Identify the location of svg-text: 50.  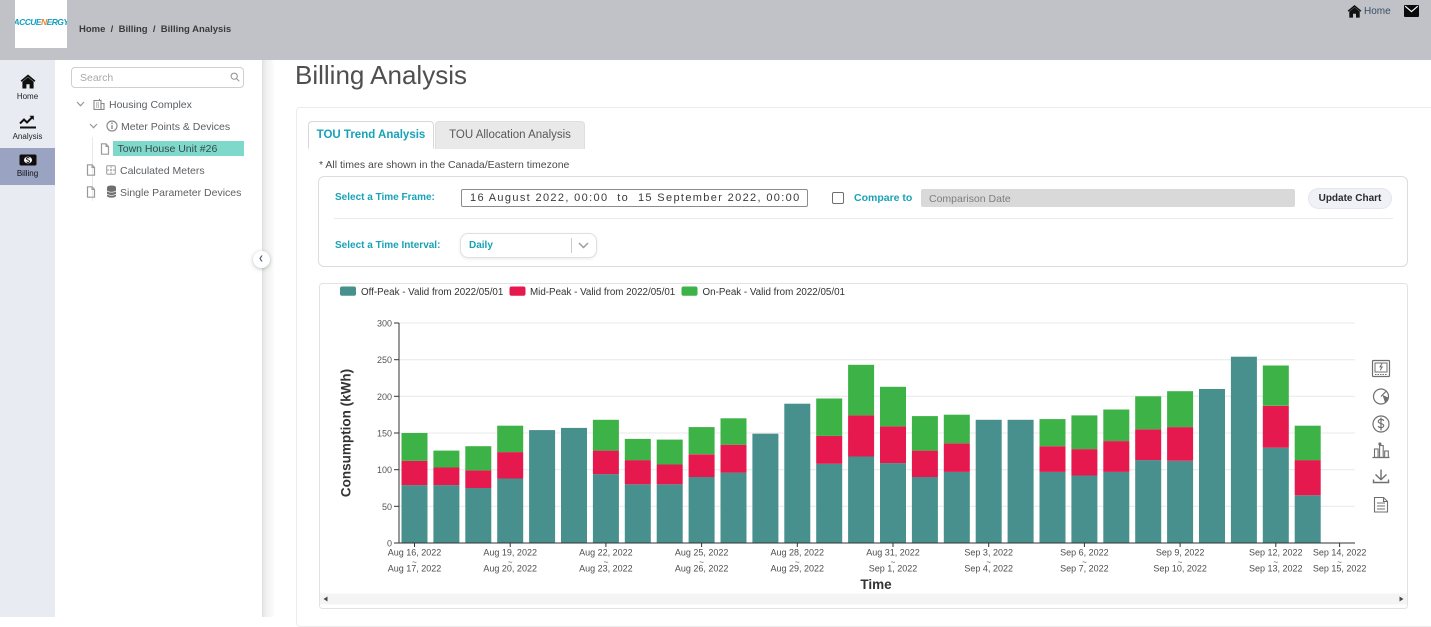
(387, 507).